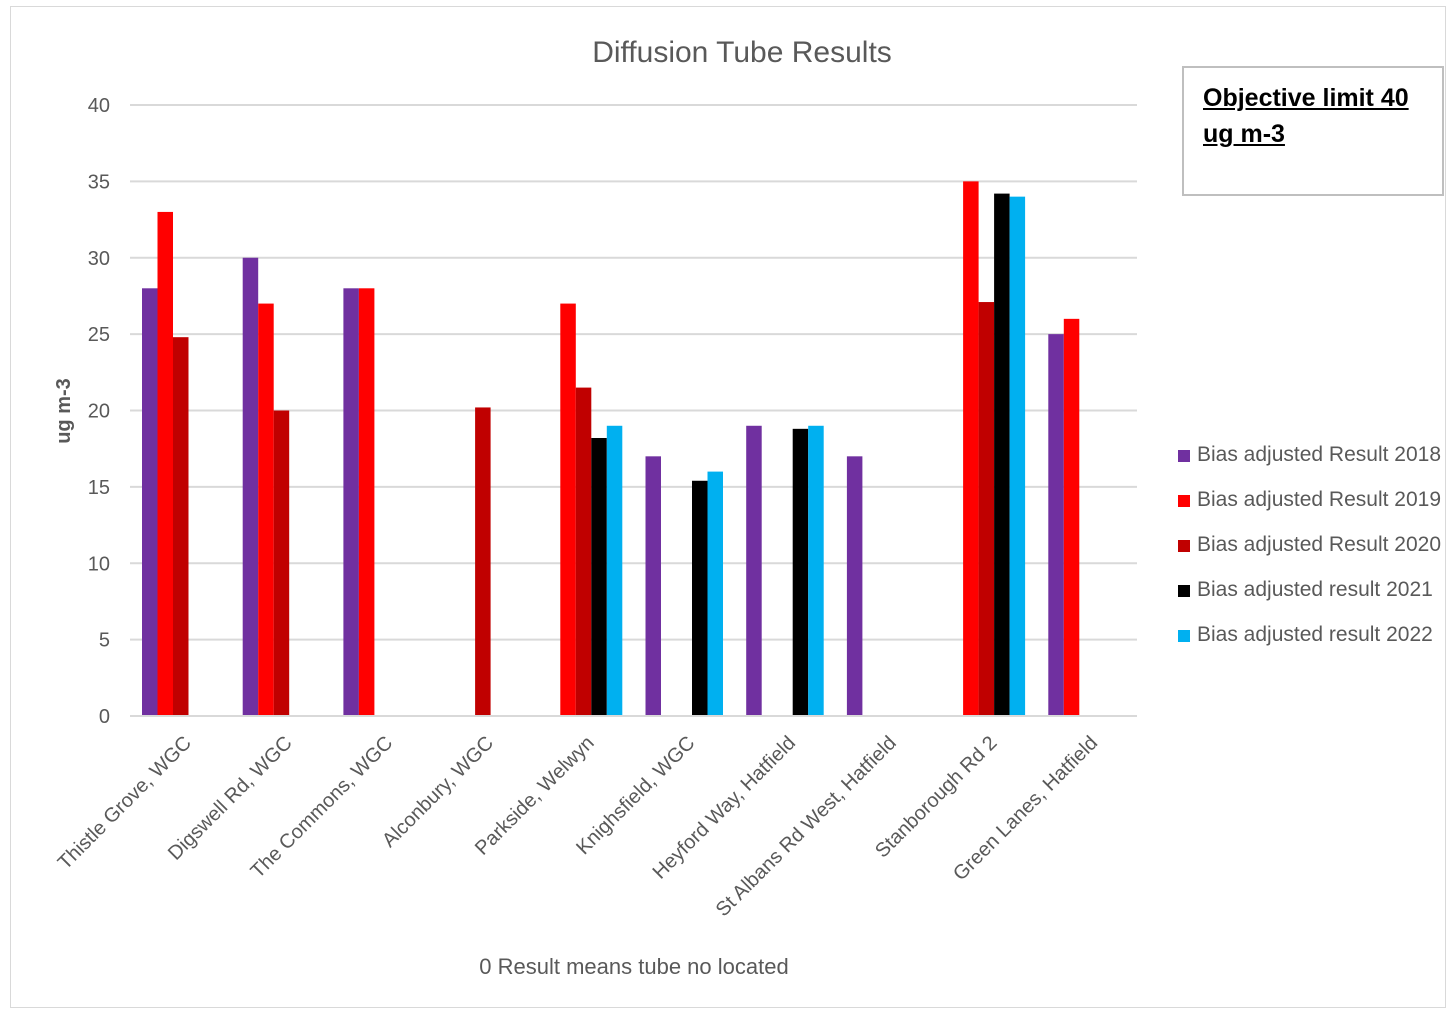  What do you see at coordinates (64, 411) in the screenshot?
I see `y-axis-title: ug m-3` at bounding box center [64, 411].